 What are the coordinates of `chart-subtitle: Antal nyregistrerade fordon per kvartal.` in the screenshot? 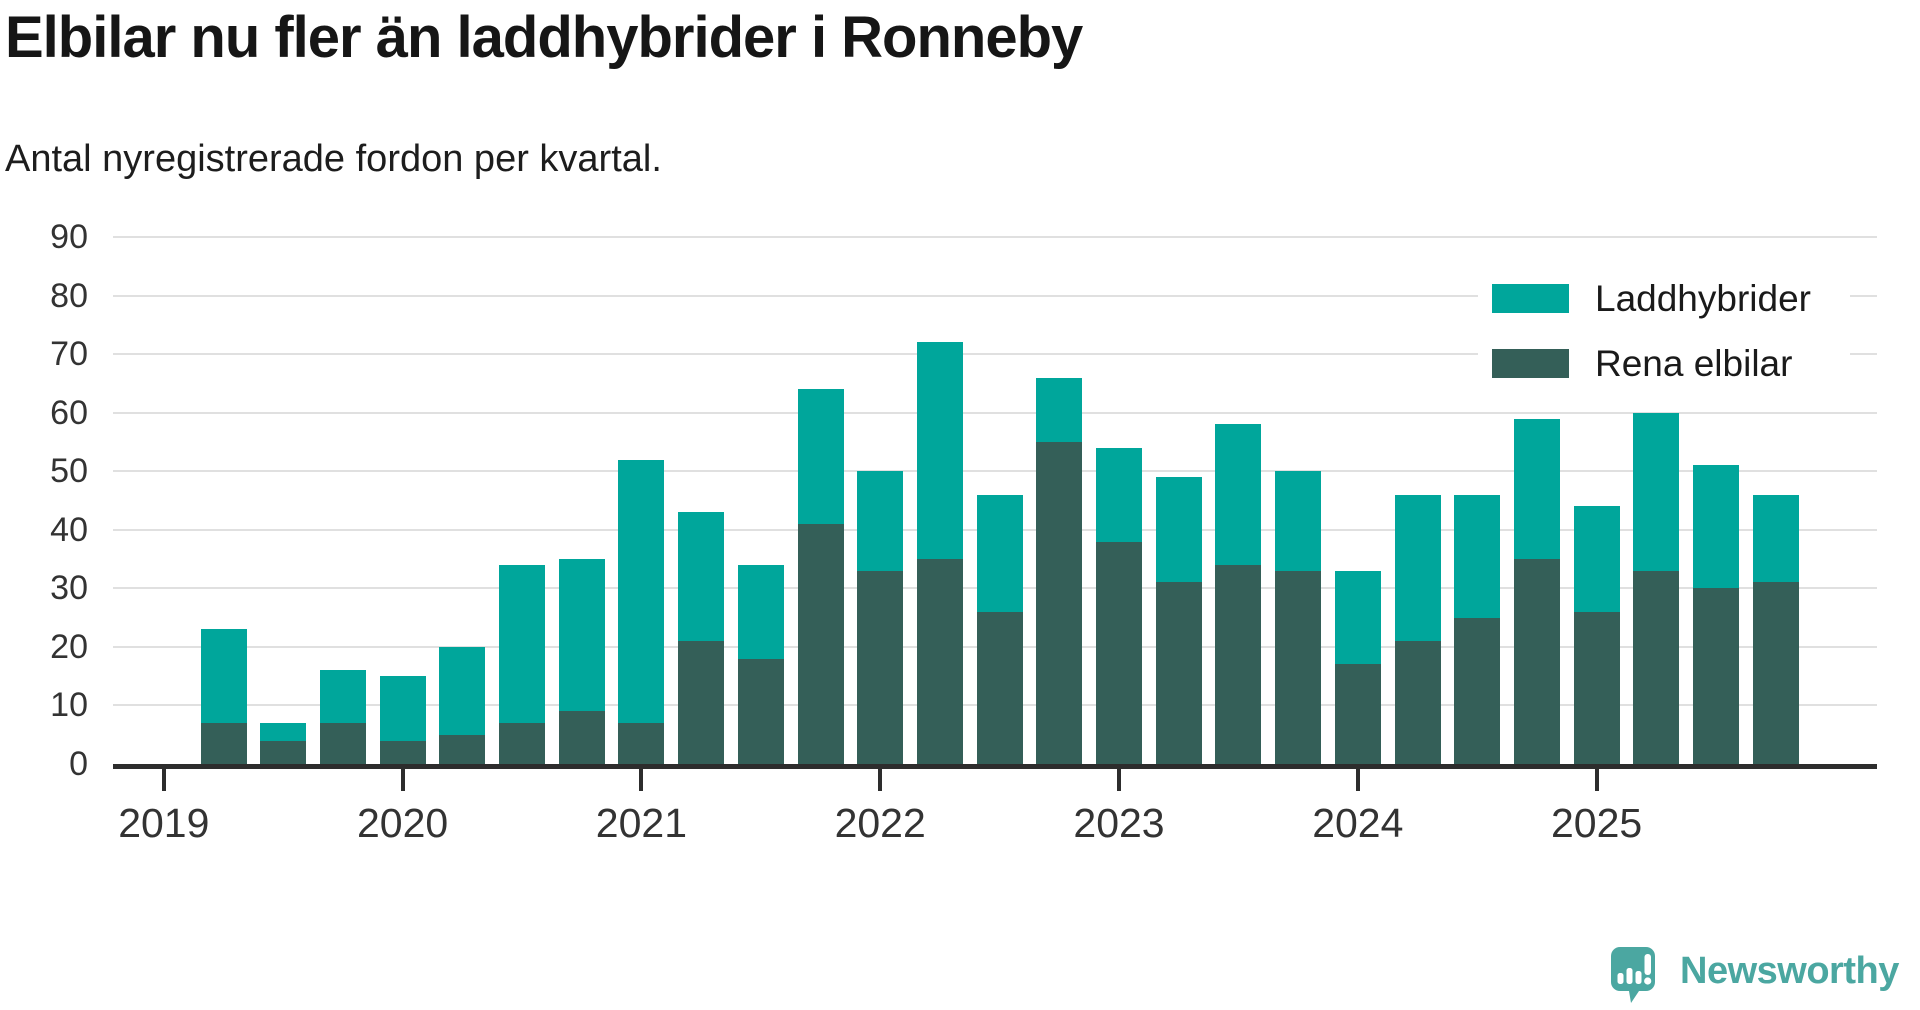 It's located at (333, 159).